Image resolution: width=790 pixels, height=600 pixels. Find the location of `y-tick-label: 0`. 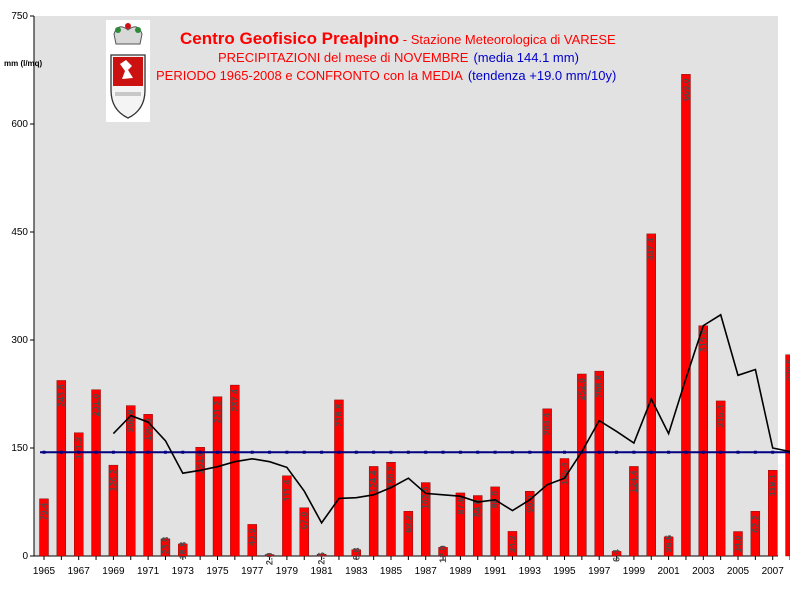

y-tick-label: 0 is located at coordinates (25, 556).